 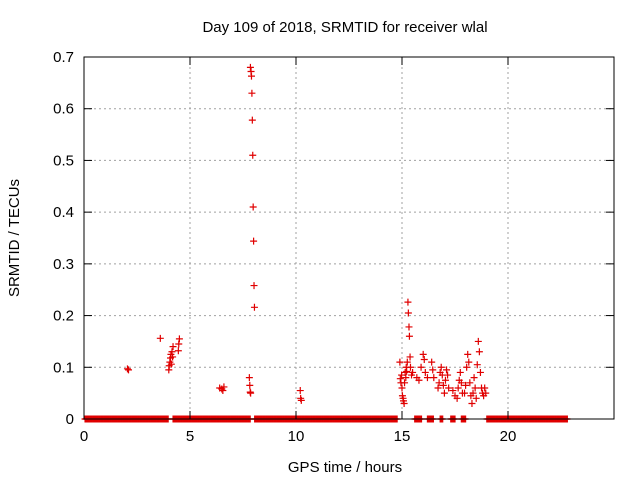 What do you see at coordinates (63, 57) in the screenshot?
I see `y-tick-label: 0.7` at bounding box center [63, 57].